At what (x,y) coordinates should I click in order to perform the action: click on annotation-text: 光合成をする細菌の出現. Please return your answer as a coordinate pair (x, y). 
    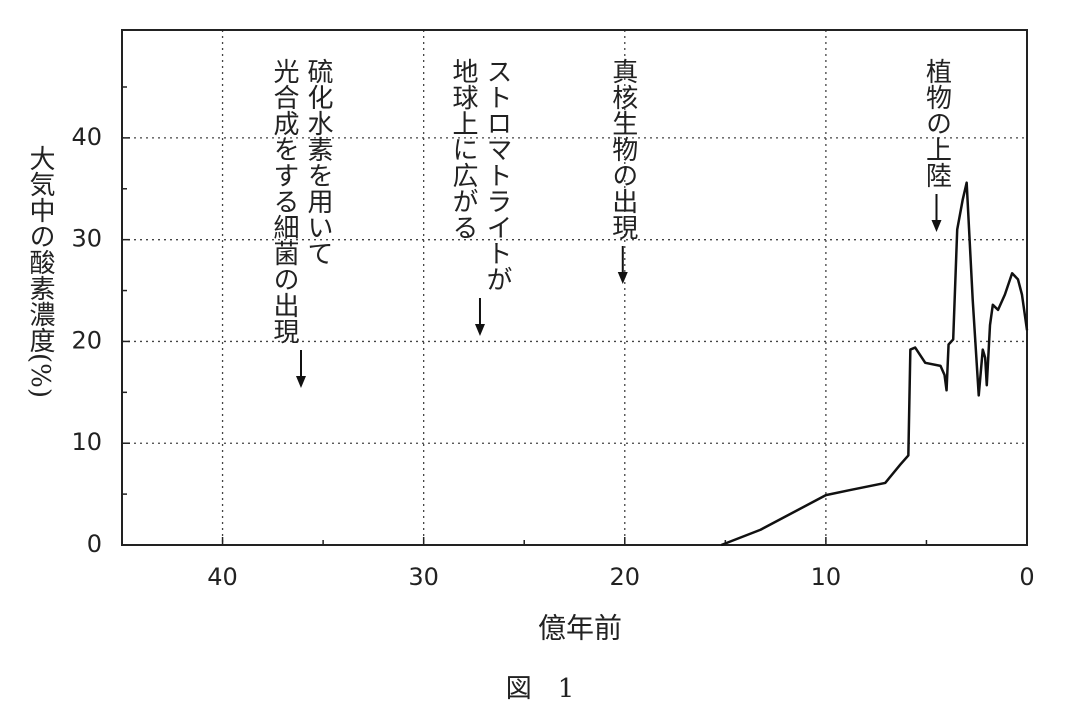
    Looking at the image, I should click on (284, 201).